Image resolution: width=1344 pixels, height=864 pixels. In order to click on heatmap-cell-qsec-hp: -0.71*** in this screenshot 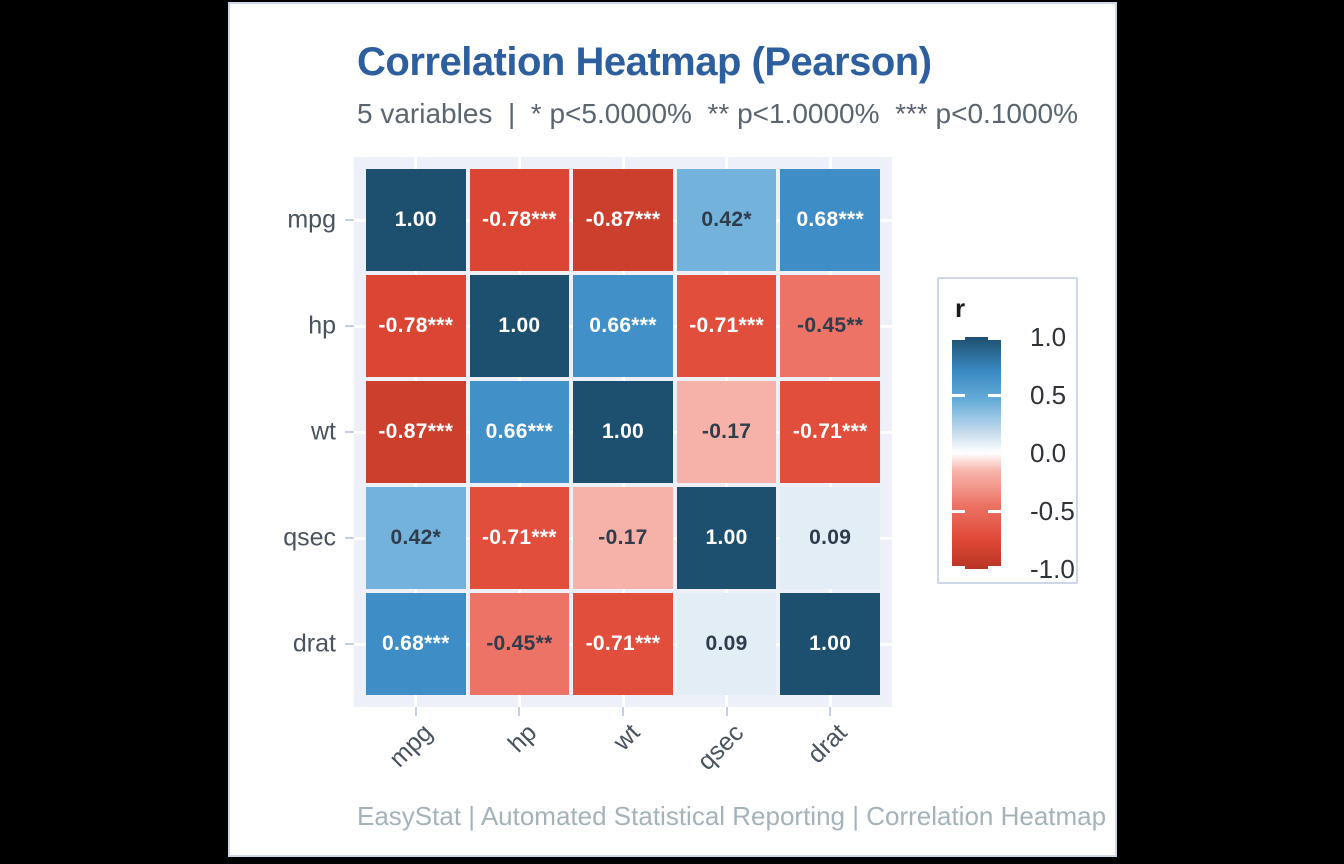, I will do `click(519, 538)`.